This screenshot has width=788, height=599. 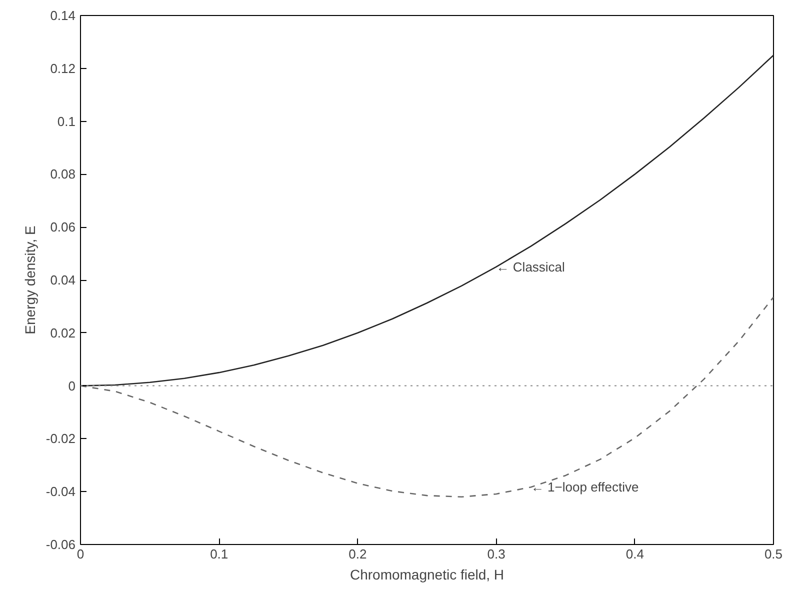 What do you see at coordinates (63, 227) in the screenshot?
I see `y-tick-label: 0.06` at bounding box center [63, 227].